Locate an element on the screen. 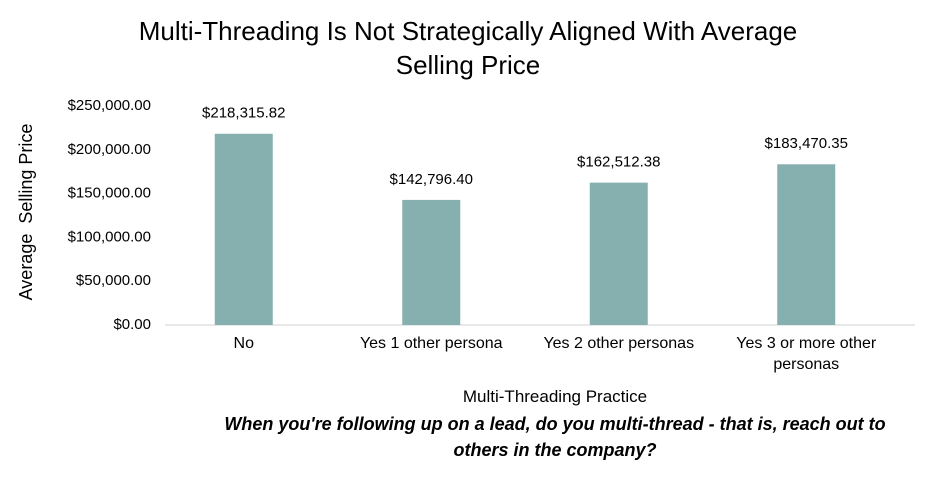  value-label: $162,512.38 is located at coordinates (618, 162).